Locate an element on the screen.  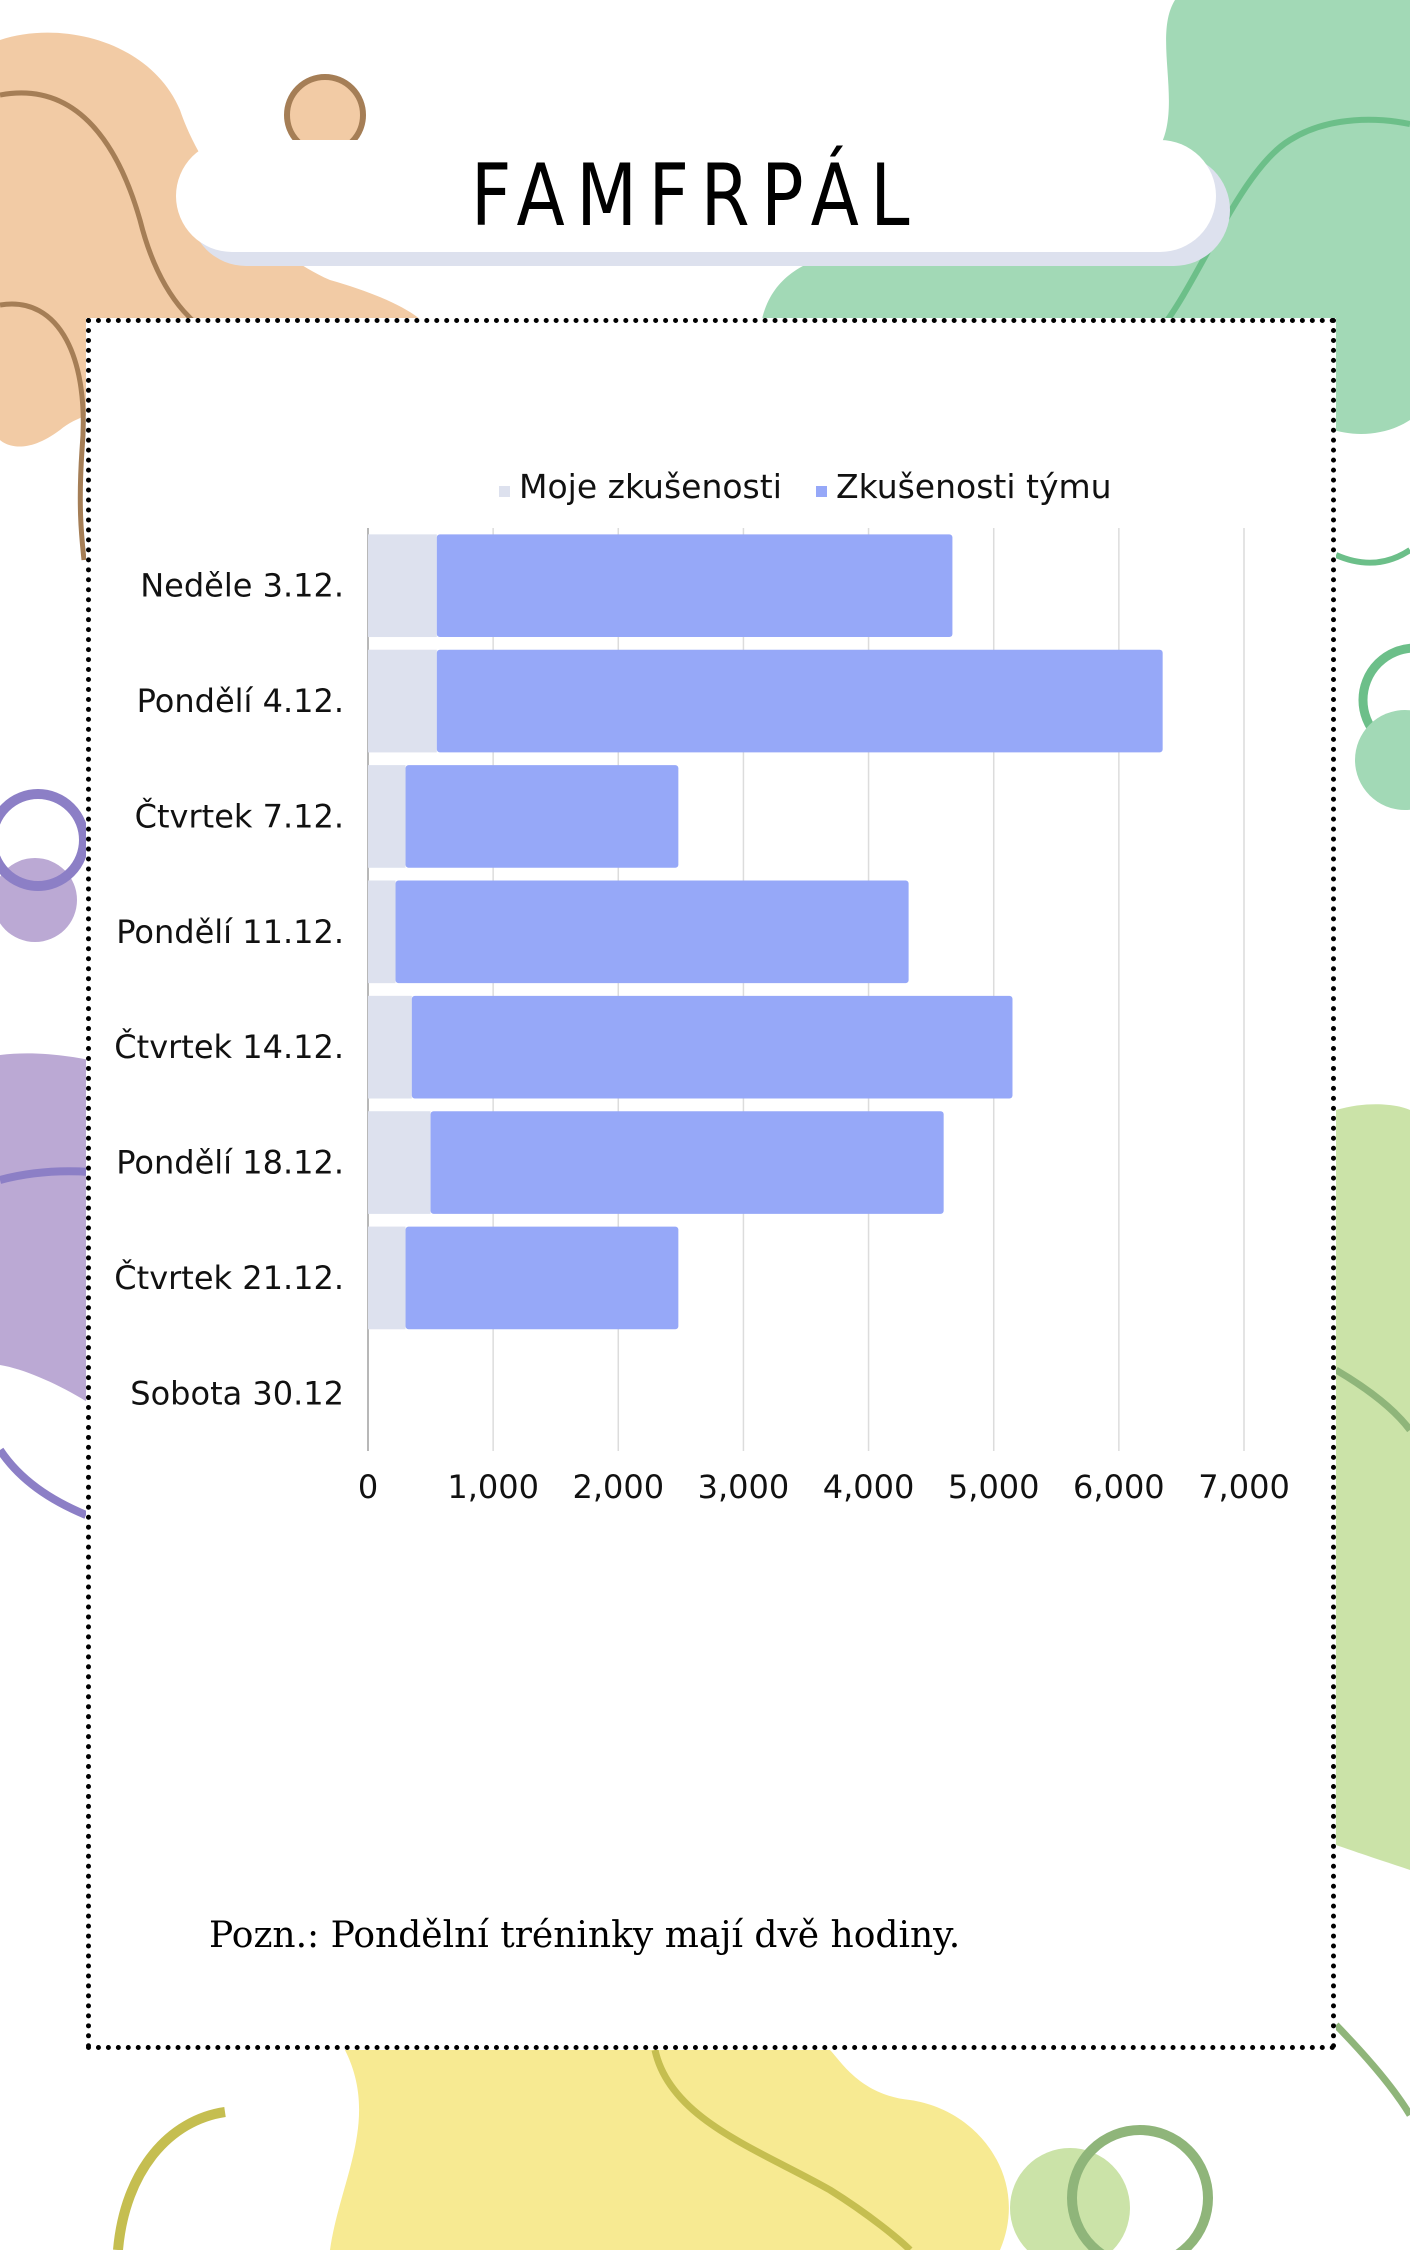
yellow-arc is located at coordinates (169, 2178).